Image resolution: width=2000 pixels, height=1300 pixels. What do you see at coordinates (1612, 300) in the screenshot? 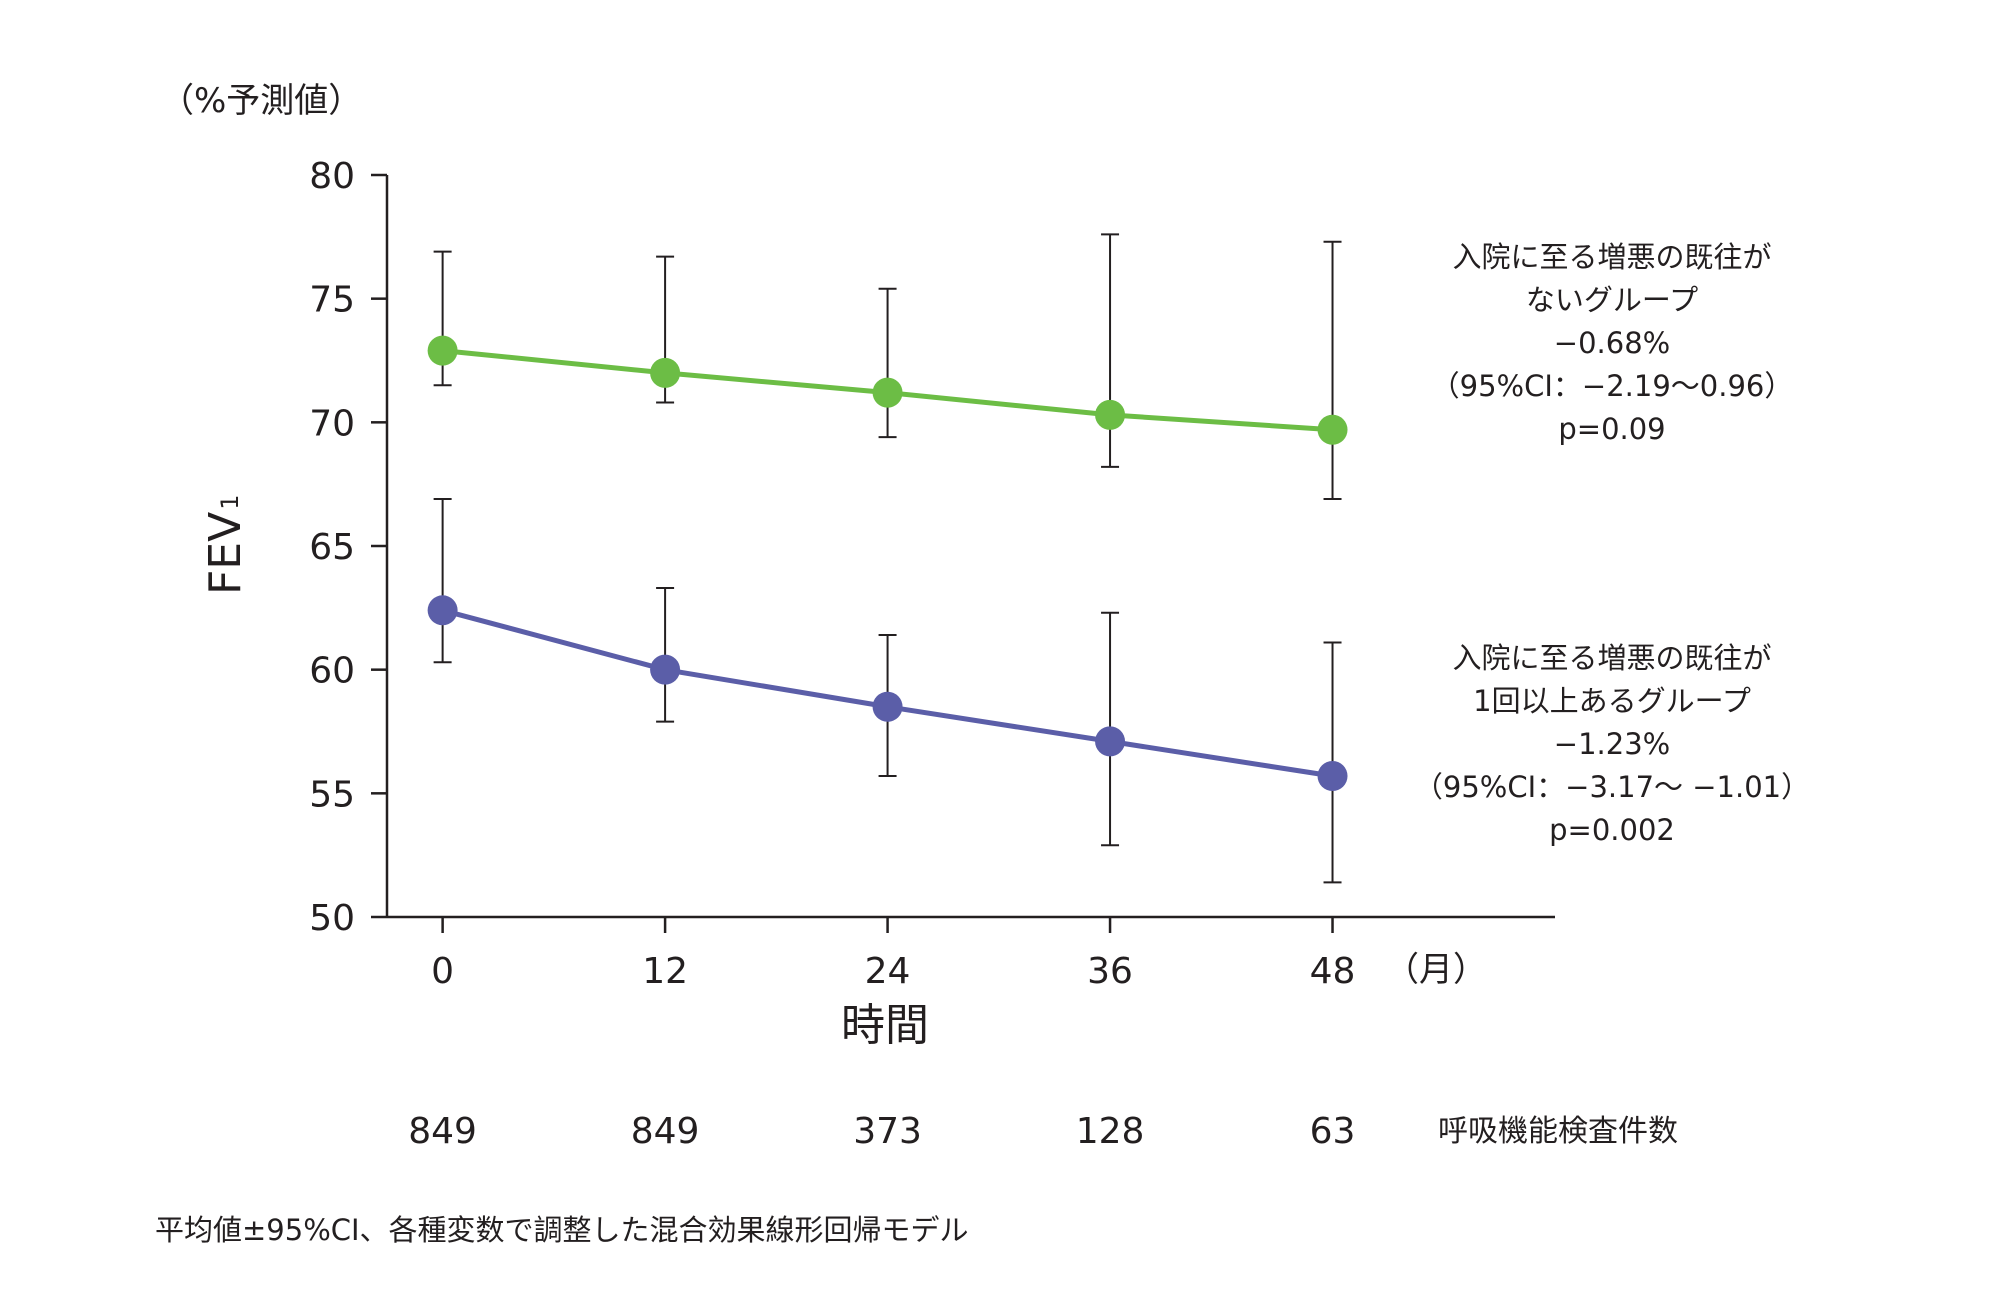
I see `series-name-line: ないグループ` at bounding box center [1612, 300].